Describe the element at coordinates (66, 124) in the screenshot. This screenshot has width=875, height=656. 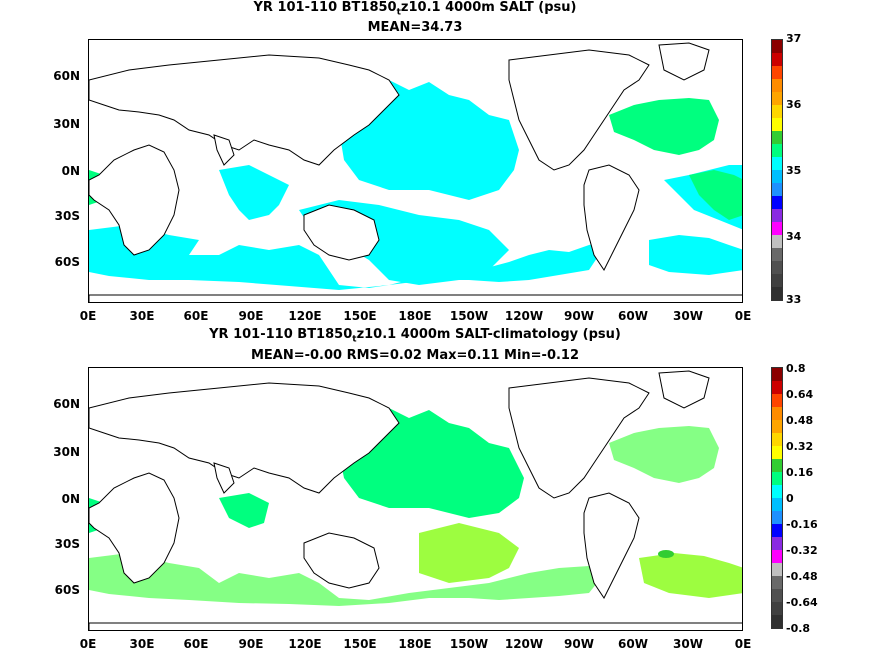
I see `panel1-lat-label: 30N` at that location.